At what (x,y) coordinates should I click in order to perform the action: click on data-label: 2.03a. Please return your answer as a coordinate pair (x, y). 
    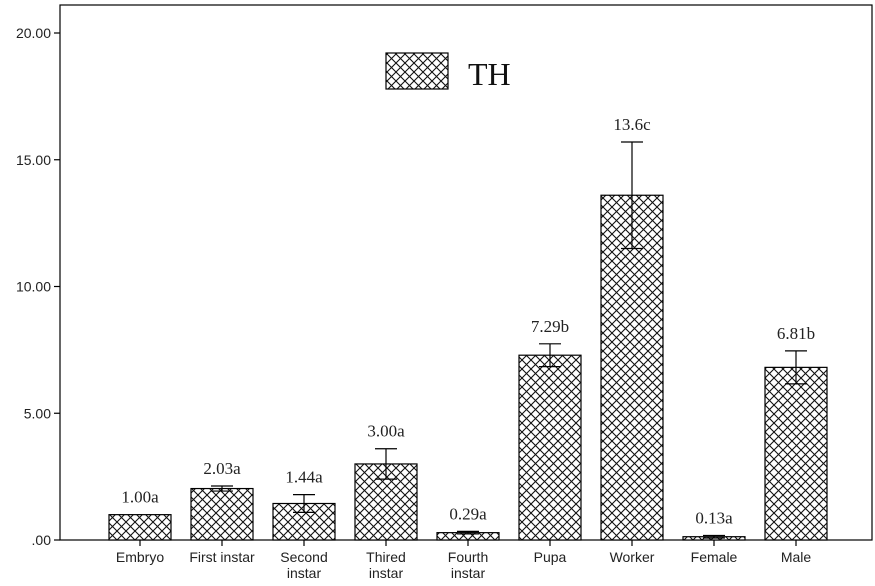
    Looking at the image, I should click on (222, 468).